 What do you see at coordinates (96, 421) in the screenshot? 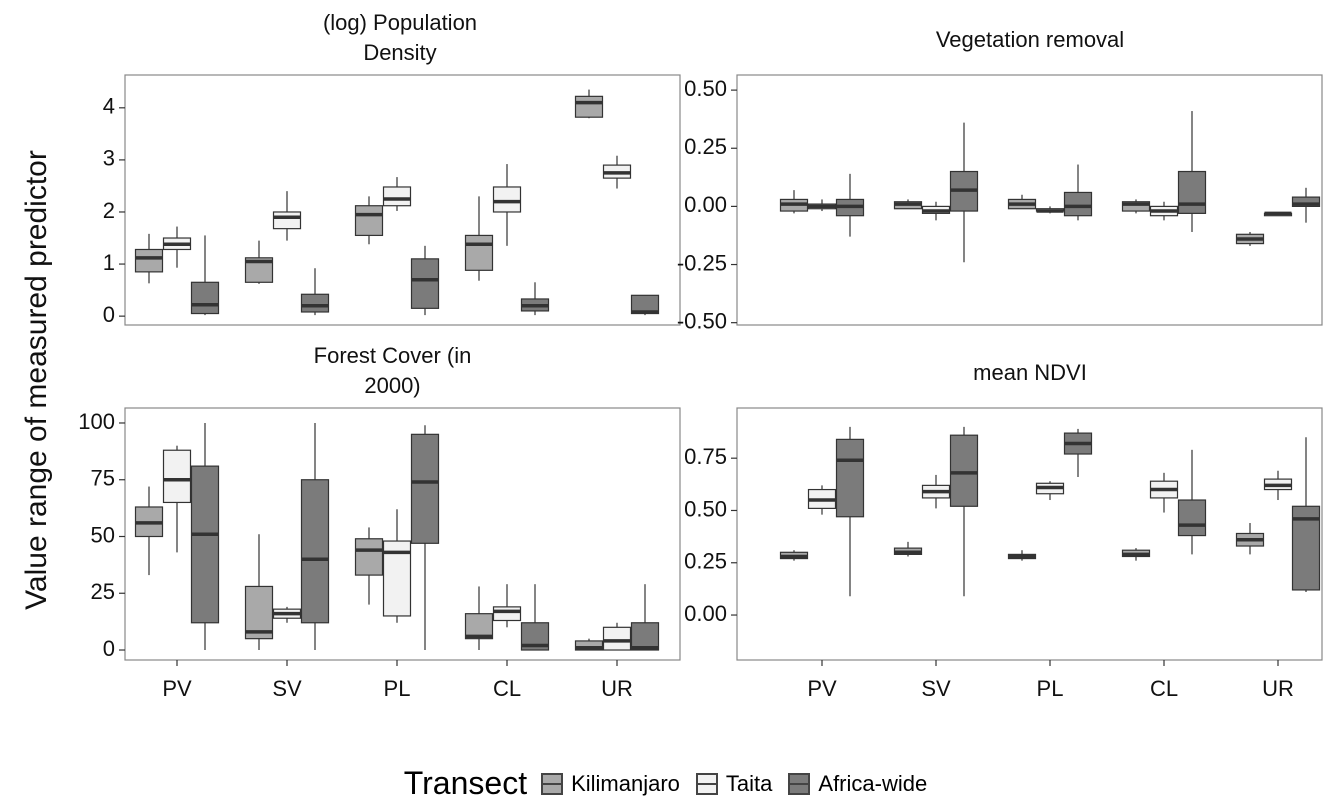
I see `y-tick-label: 100` at bounding box center [96, 421].